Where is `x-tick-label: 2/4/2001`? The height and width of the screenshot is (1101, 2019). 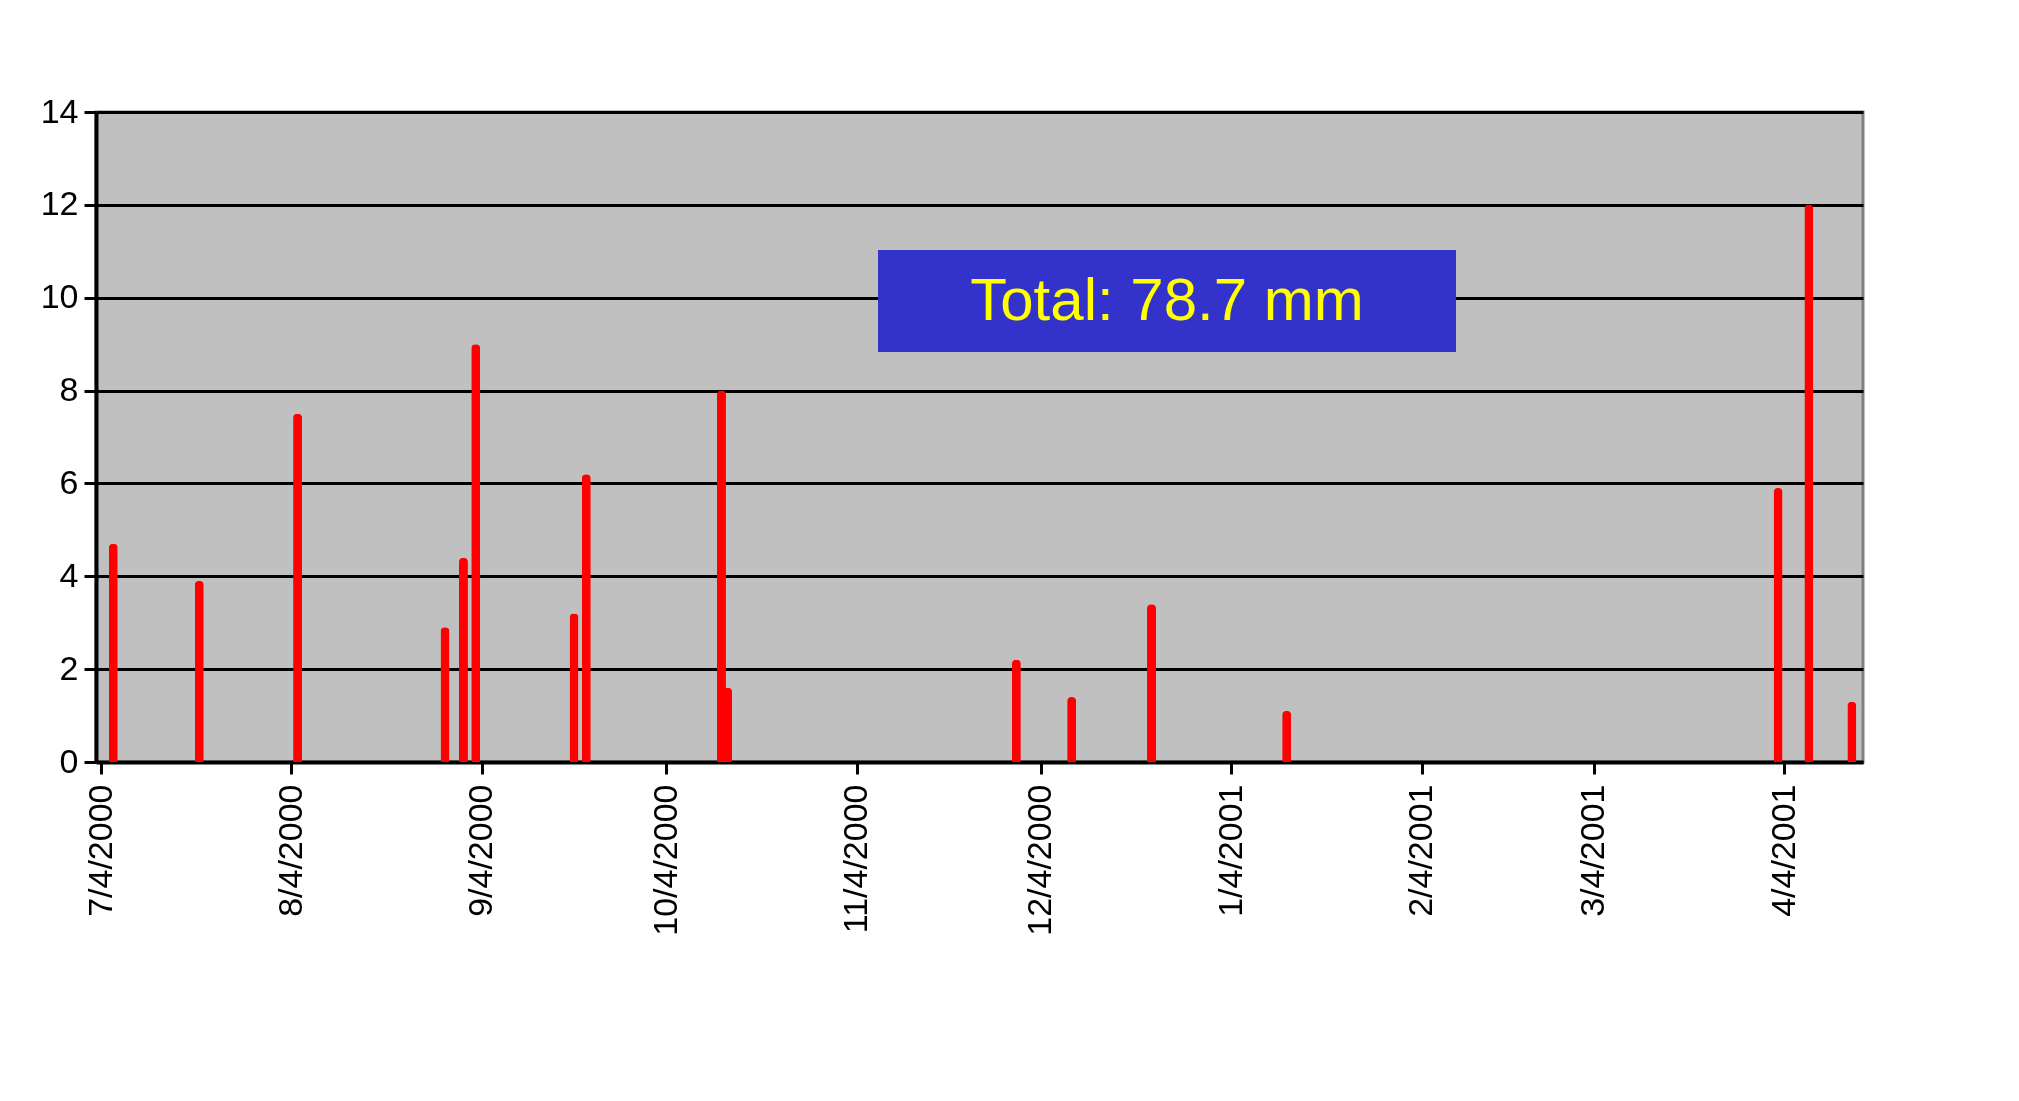 x-tick-label: 2/4/2001 is located at coordinates (1420, 850).